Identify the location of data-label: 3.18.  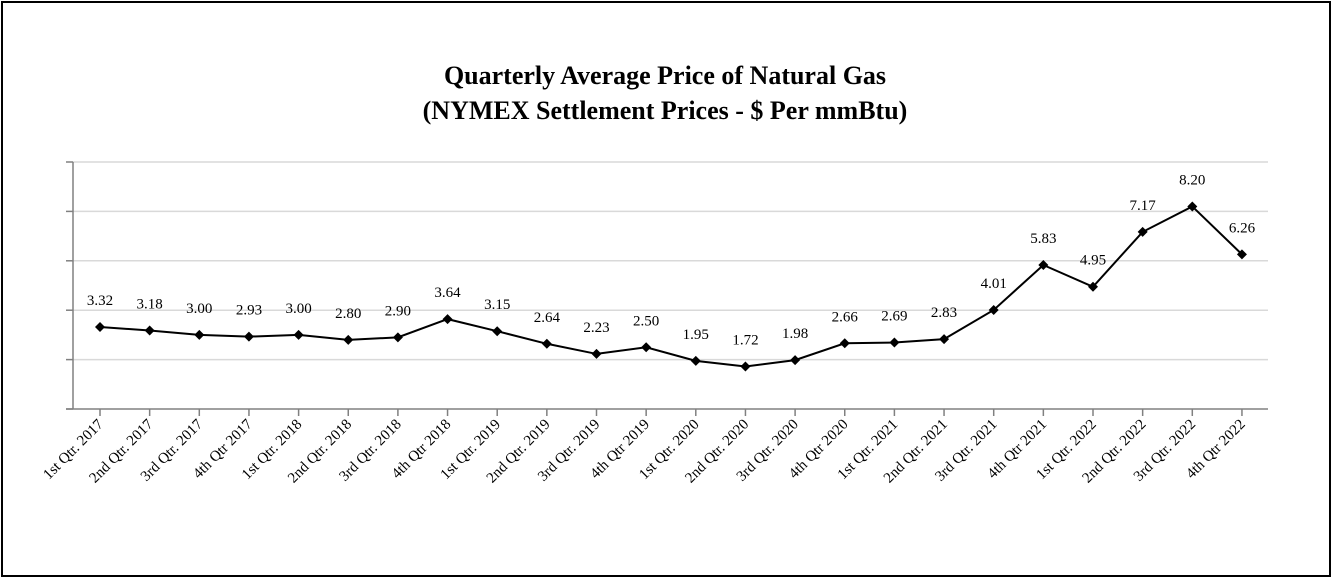
(150, 304).